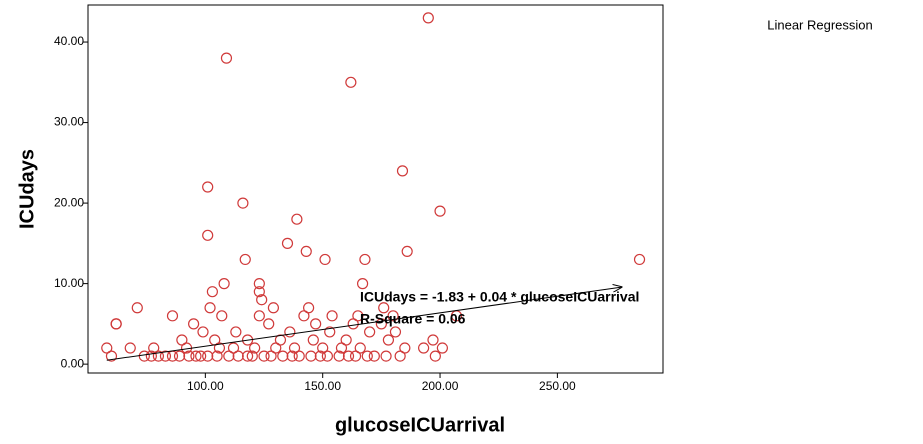 The width and height of the screenshot is (923, 444). Describe the element at coordinates (557, 386) in the screenshot. I see `x-tick-label: 250.00` at that location.